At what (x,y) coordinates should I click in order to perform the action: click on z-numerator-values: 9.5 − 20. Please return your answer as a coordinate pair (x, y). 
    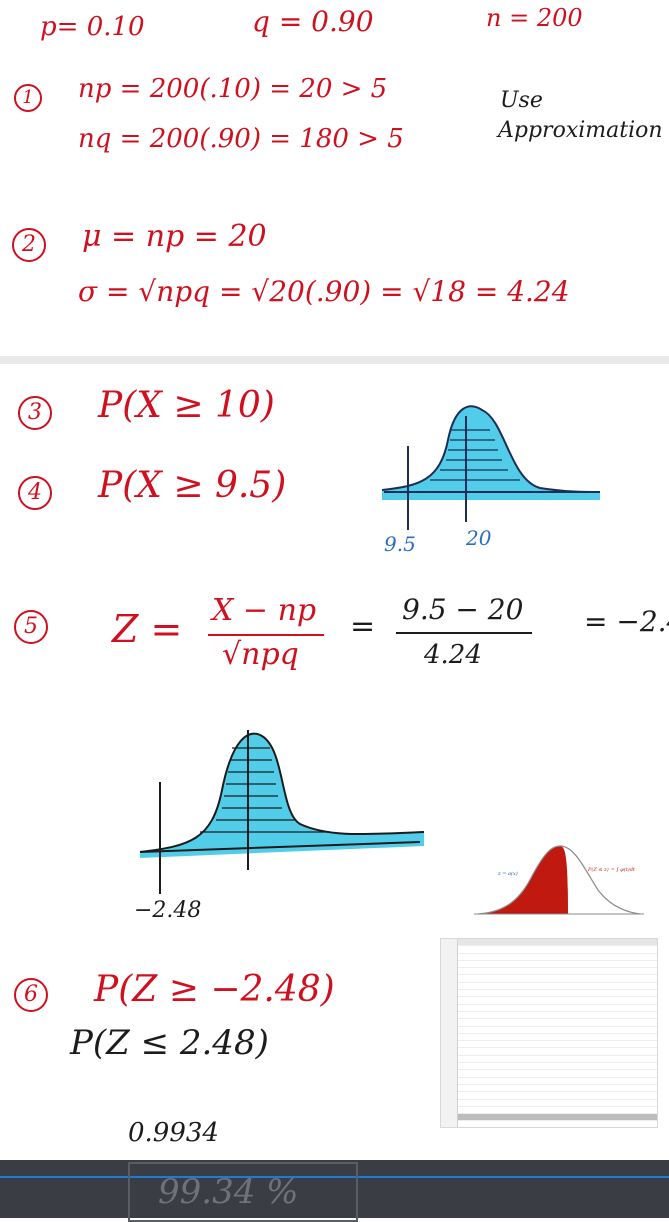
    Looking at the image, I should click on (463, 609).